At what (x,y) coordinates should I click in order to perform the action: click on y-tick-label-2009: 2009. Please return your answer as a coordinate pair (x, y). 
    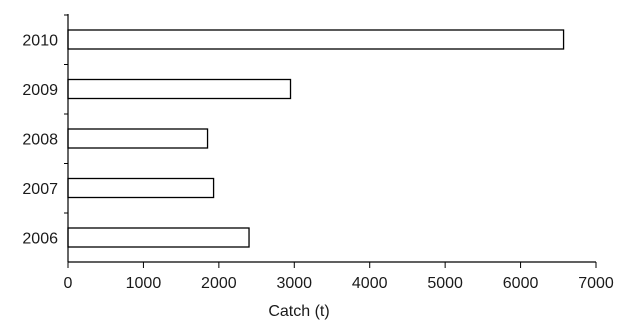
    Looking at the image, I should click on (40, 90).